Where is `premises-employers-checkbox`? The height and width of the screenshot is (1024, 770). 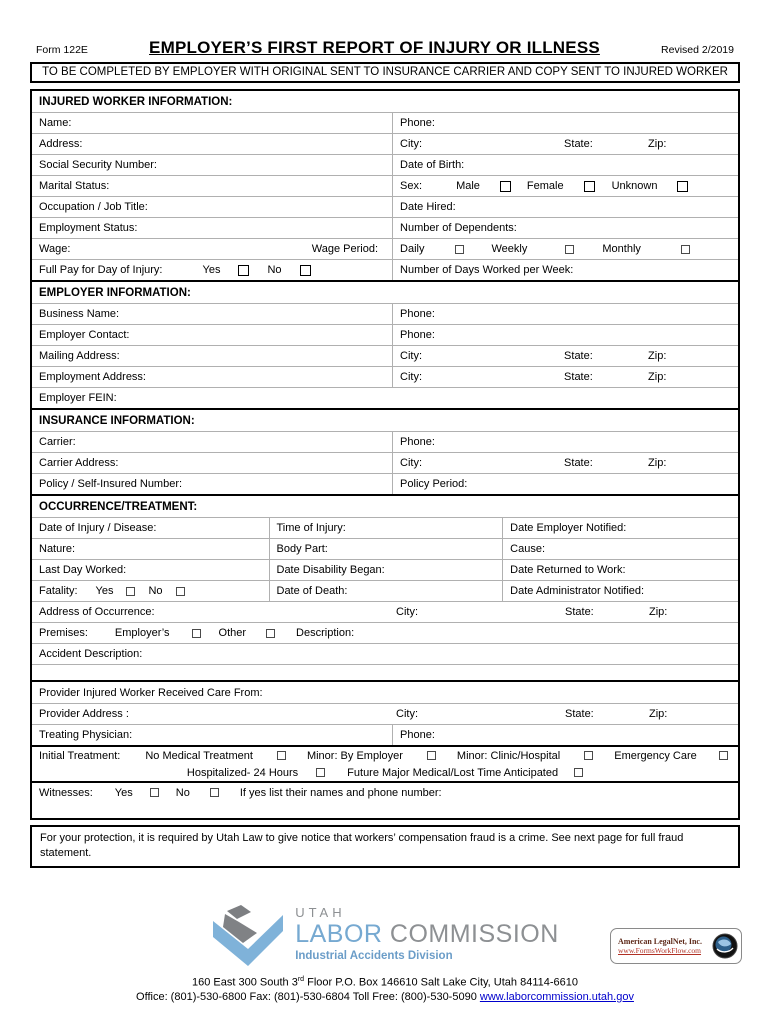
premises-employers-checkbox is located at coordinates (196, 633).